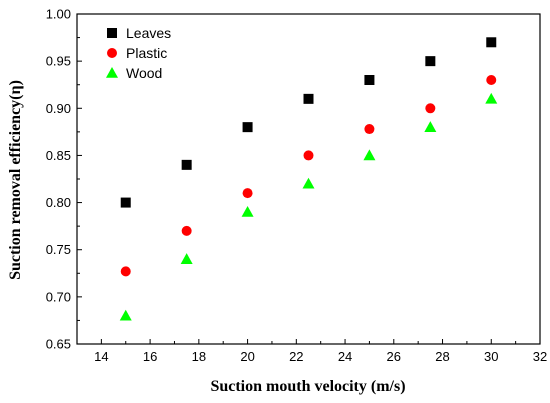 The image size is (550, 403). What do you see at coordinates (58, 202) in the screenshot?
I see `y-tick-label: 0.80` at bounding box center [58, 202].